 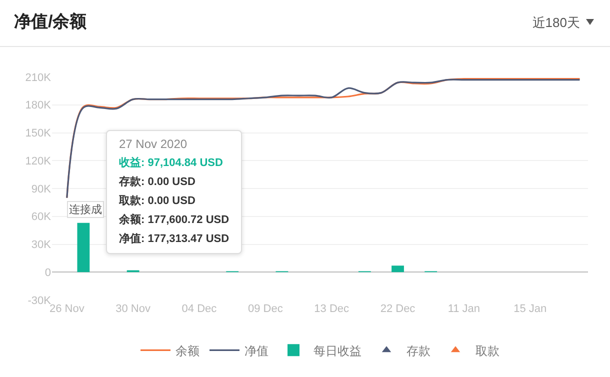 What do you see at coordinates (418, 351) in the screenshot?
I see `legend-label: 存款` at bounding box center [418, 351].